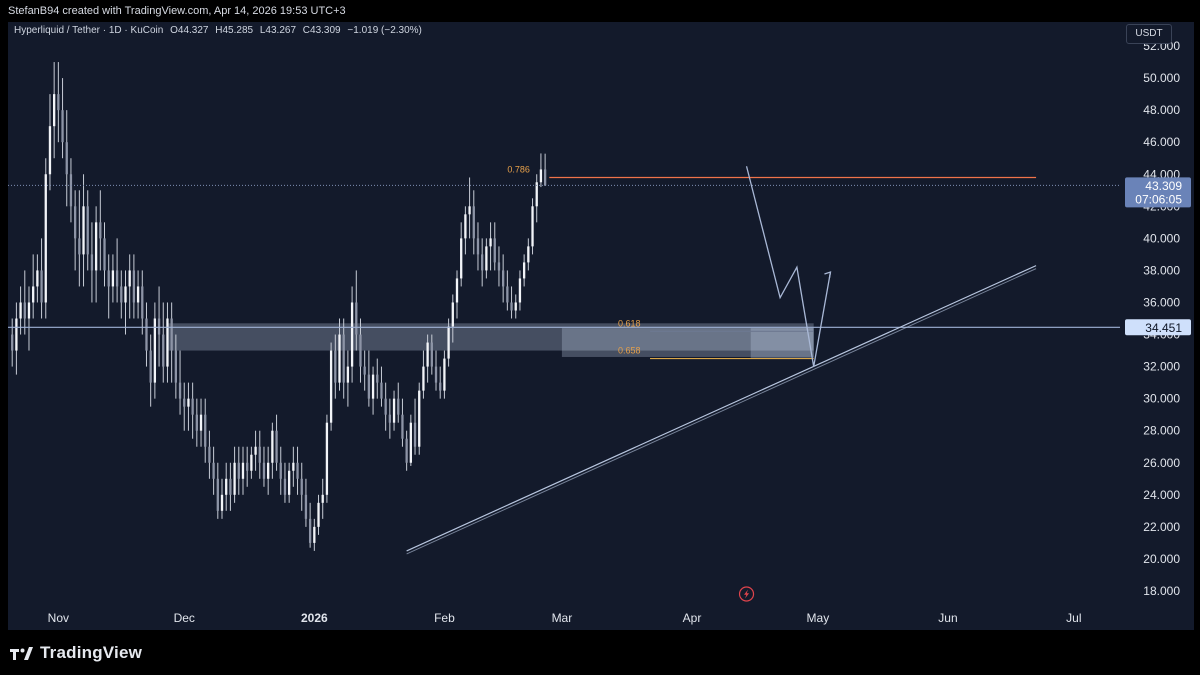  I want to click on x-axis-tick-label: Mar, so click(562, 618).